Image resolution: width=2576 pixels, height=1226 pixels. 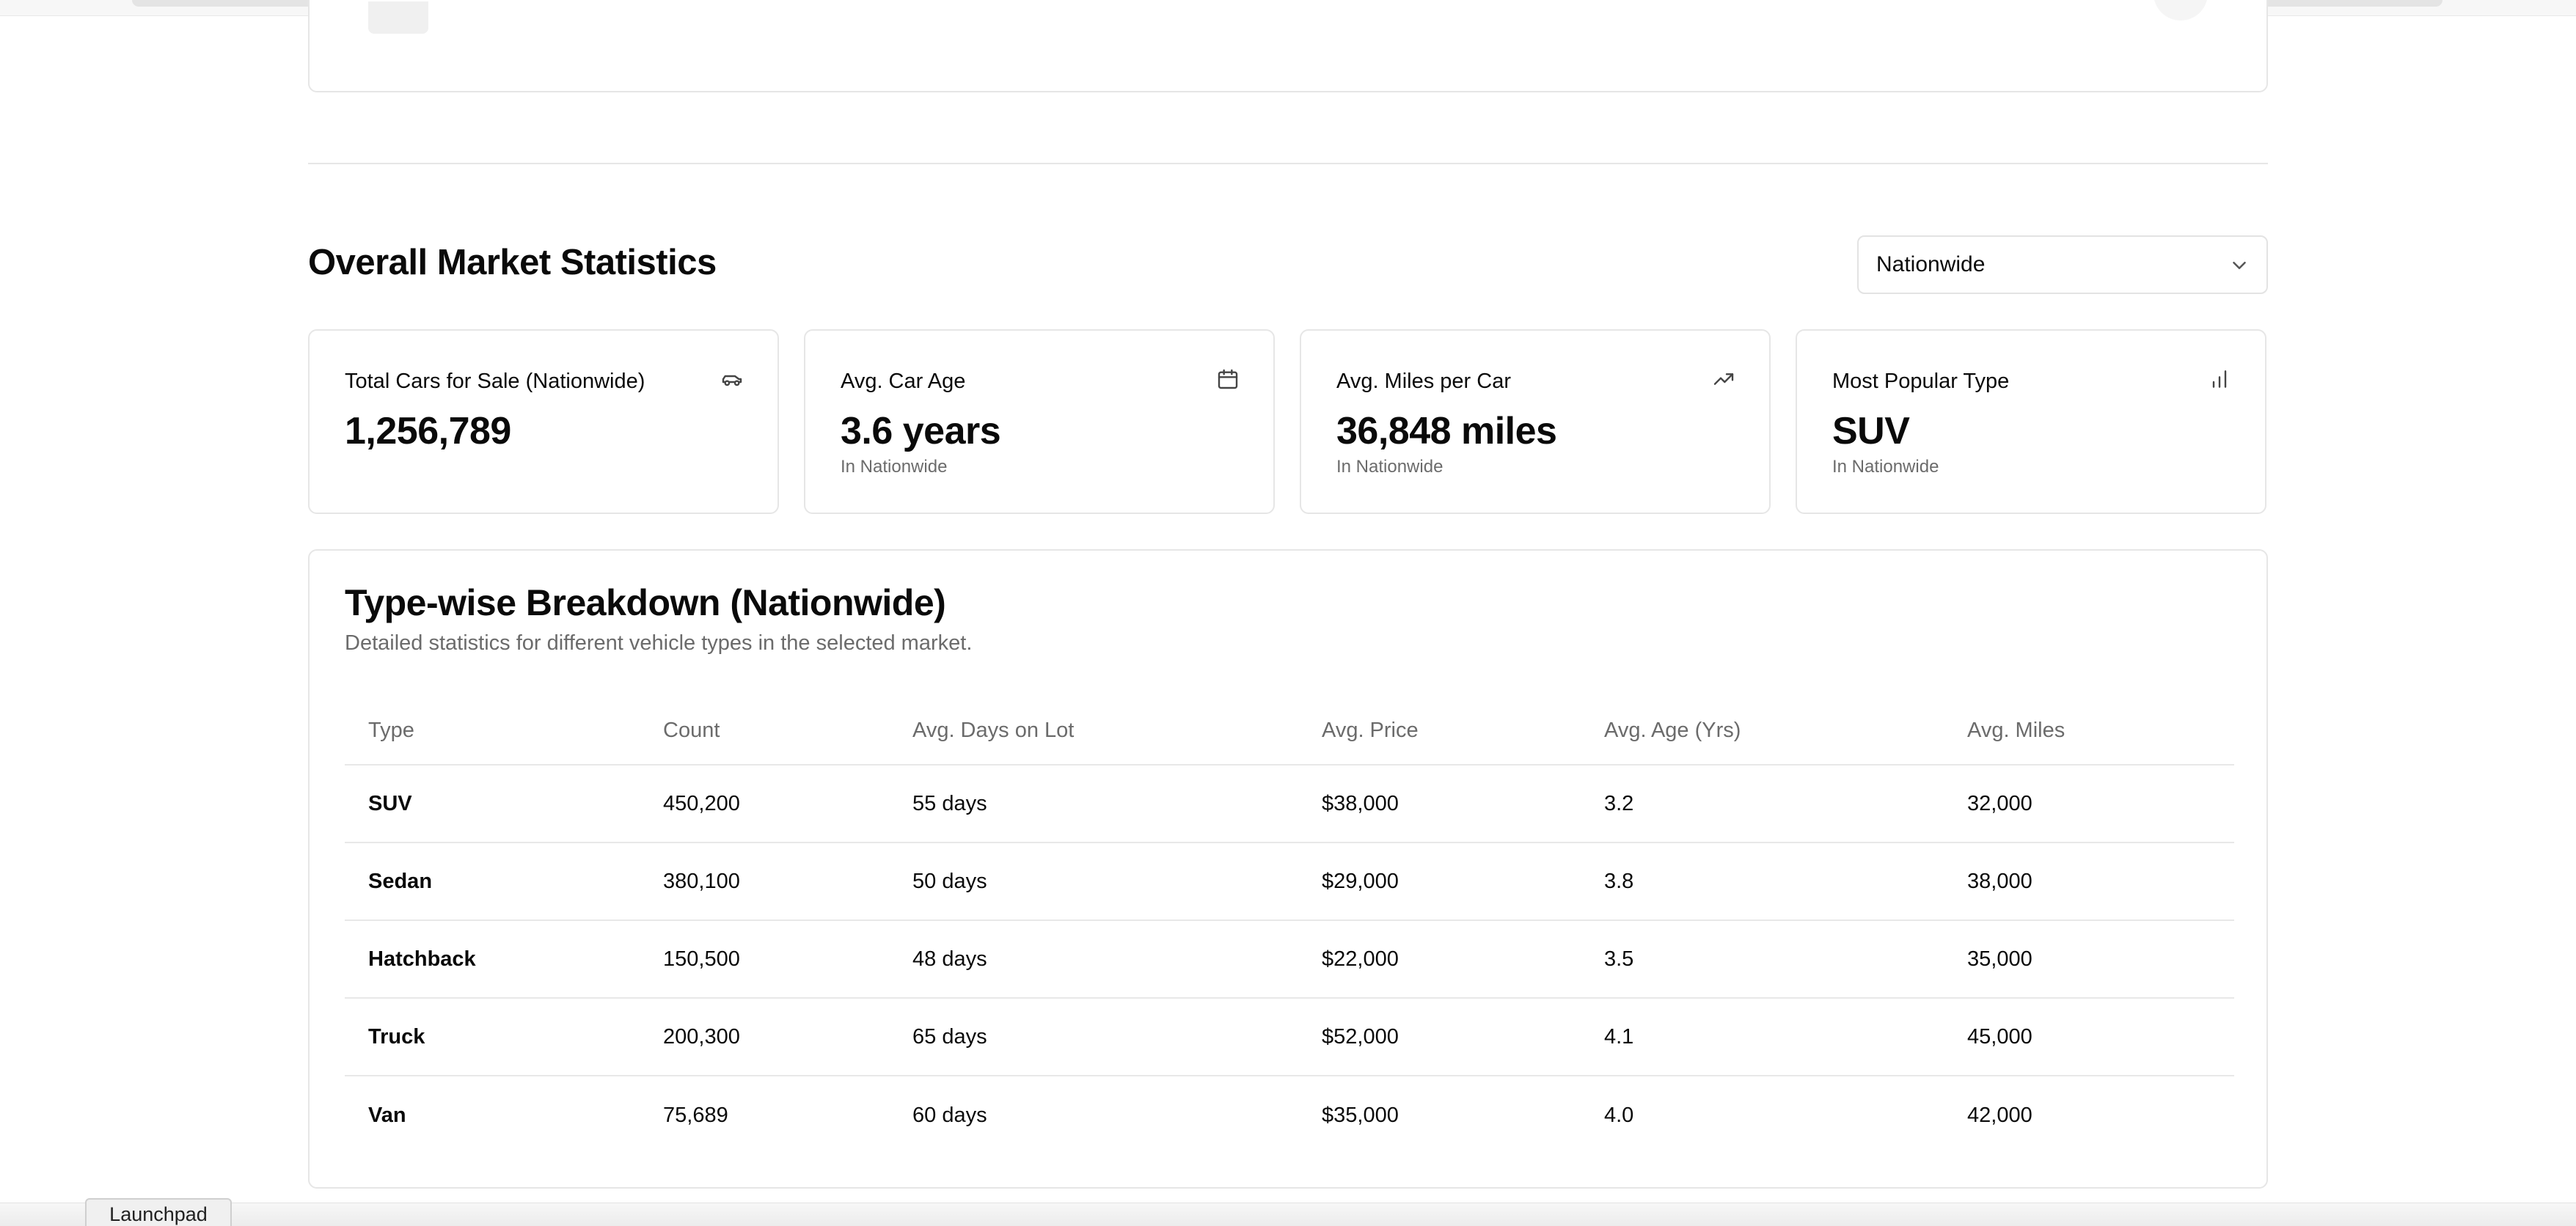 What do you see at coordinates (1288, 46) in the screenshot?
I see `previous-card` at bounding box center [1288, 46].